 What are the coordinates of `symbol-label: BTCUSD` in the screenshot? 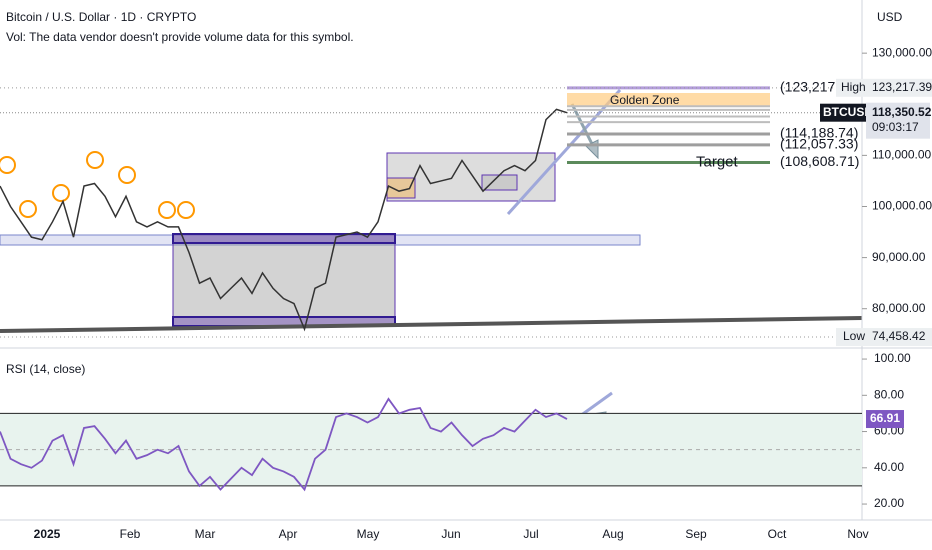 It's located at (848, 112).